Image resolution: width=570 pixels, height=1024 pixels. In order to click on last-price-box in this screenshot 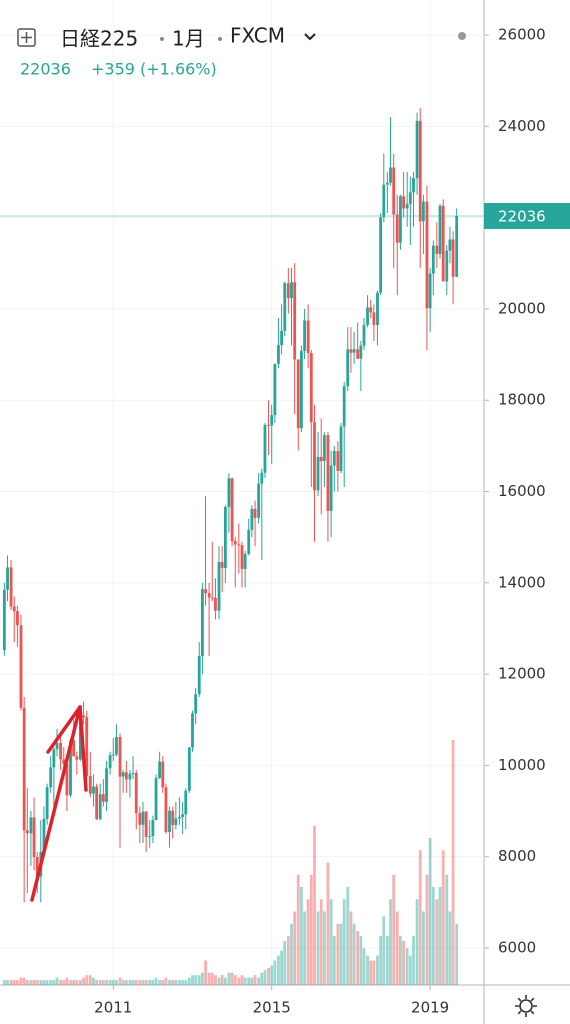, I will do `click(527, 215)`.